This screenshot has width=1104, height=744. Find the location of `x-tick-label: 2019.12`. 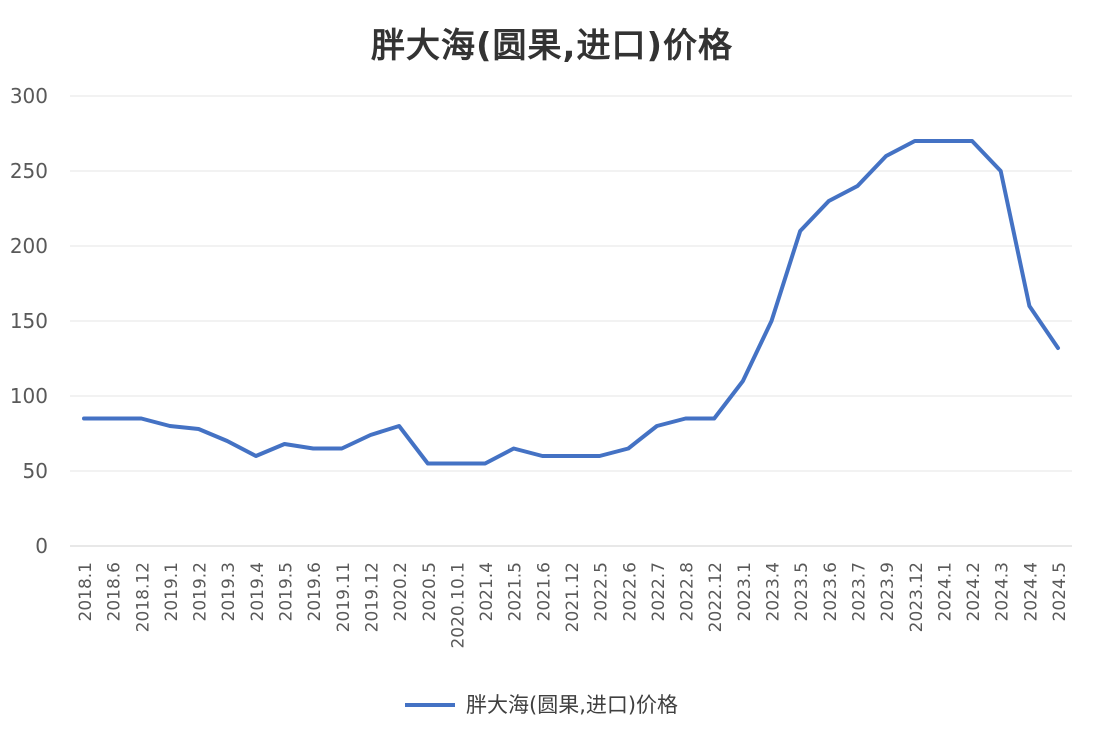

x-tick-label: 2019.12 is located at coordinates (372, 597).